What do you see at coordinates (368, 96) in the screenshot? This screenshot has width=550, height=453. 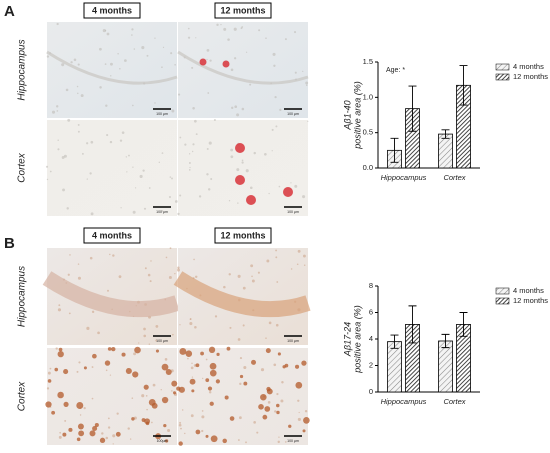 I see `y-tick-label: 1.0` at bounding box center [368, 96].